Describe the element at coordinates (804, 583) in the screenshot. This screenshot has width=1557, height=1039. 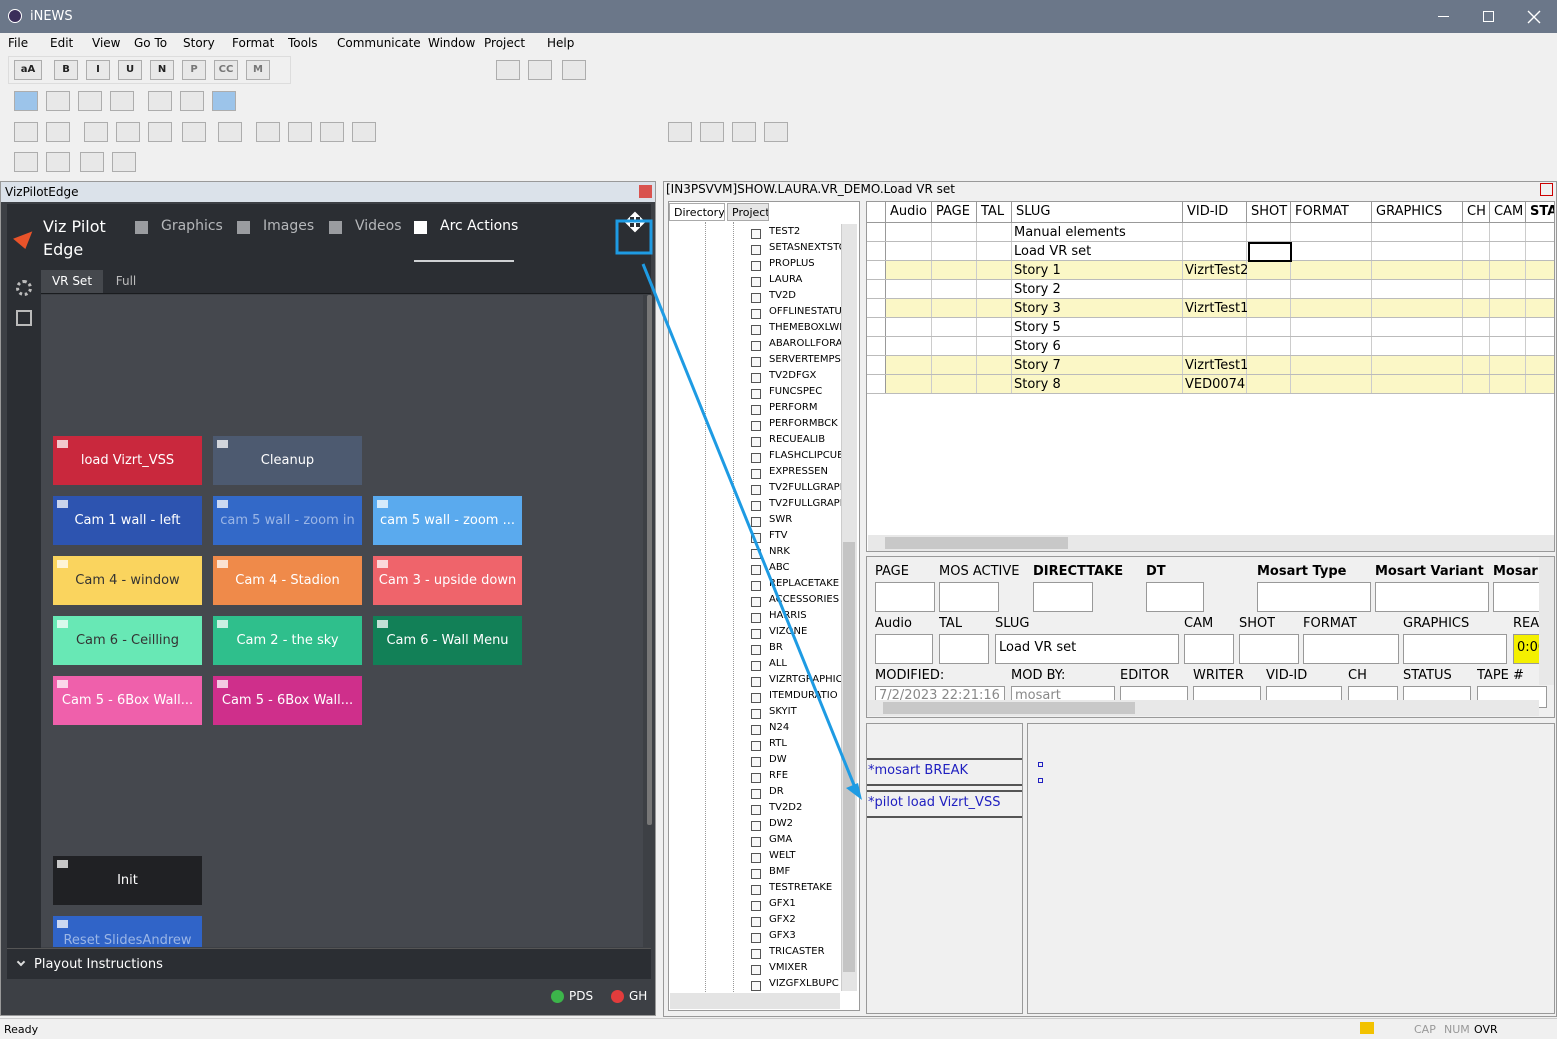
I see `directory-item: REPLACETAKE` at that location.